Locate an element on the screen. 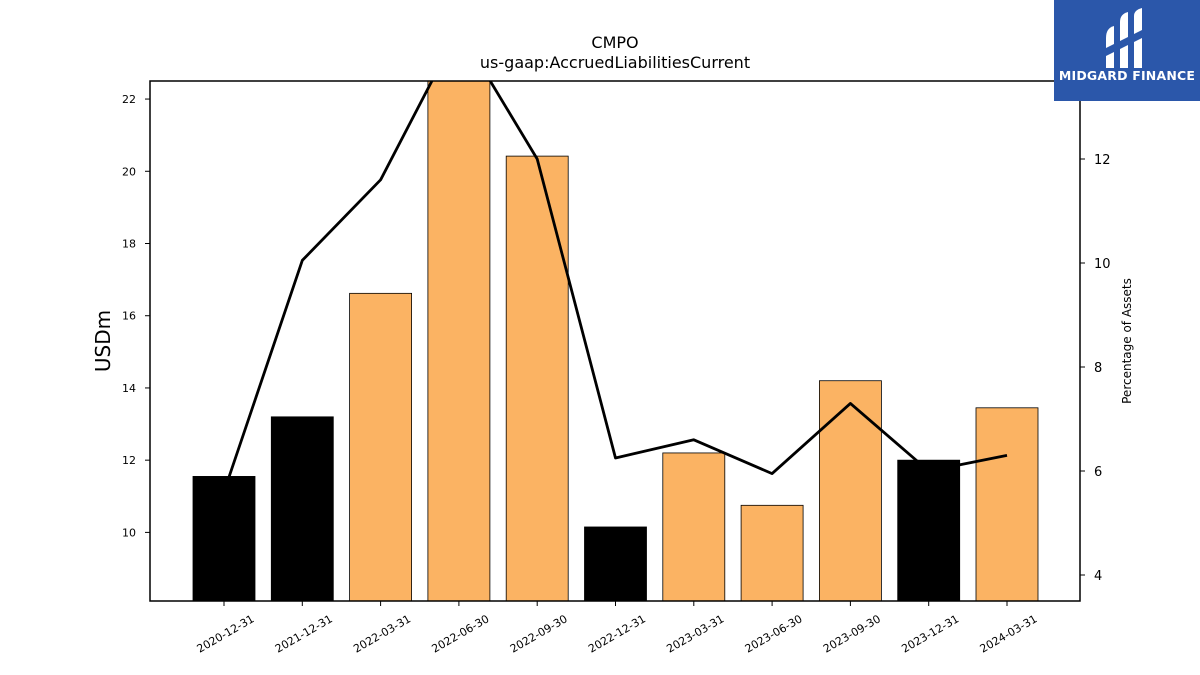  logo-text: MIDGARD FINANCE is located at coordinates (1127, 75).